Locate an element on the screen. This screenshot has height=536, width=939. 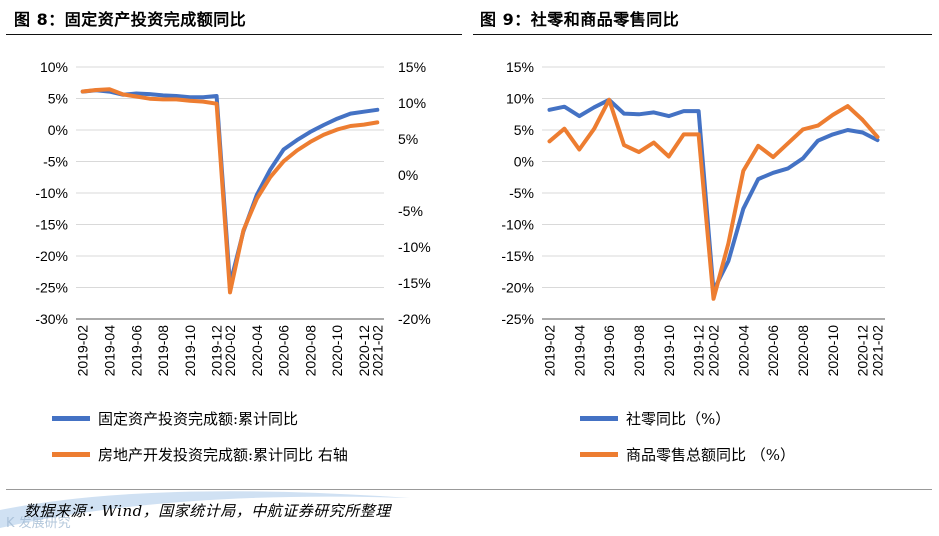
chart-title-left: 图 8：固定资产投资完成额同比 is located at coordinates (130, 19).